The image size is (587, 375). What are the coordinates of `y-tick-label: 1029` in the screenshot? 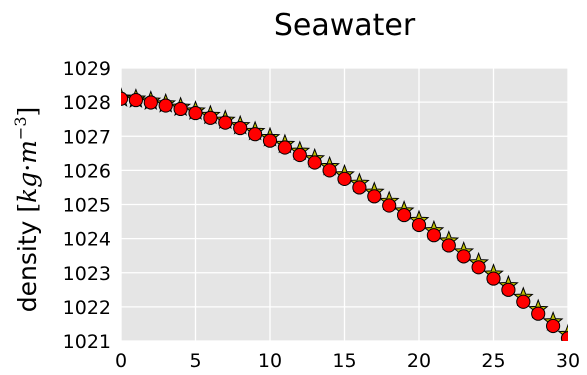 It's located at (87, 69).